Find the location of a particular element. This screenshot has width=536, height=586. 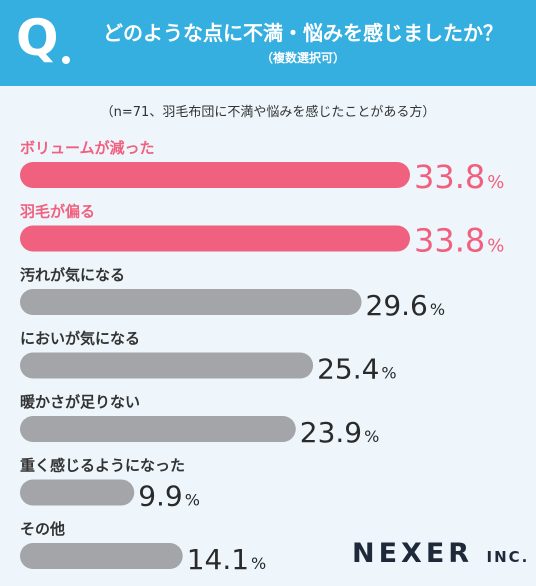

category-label: その他 is located at coordinates (42, 529).